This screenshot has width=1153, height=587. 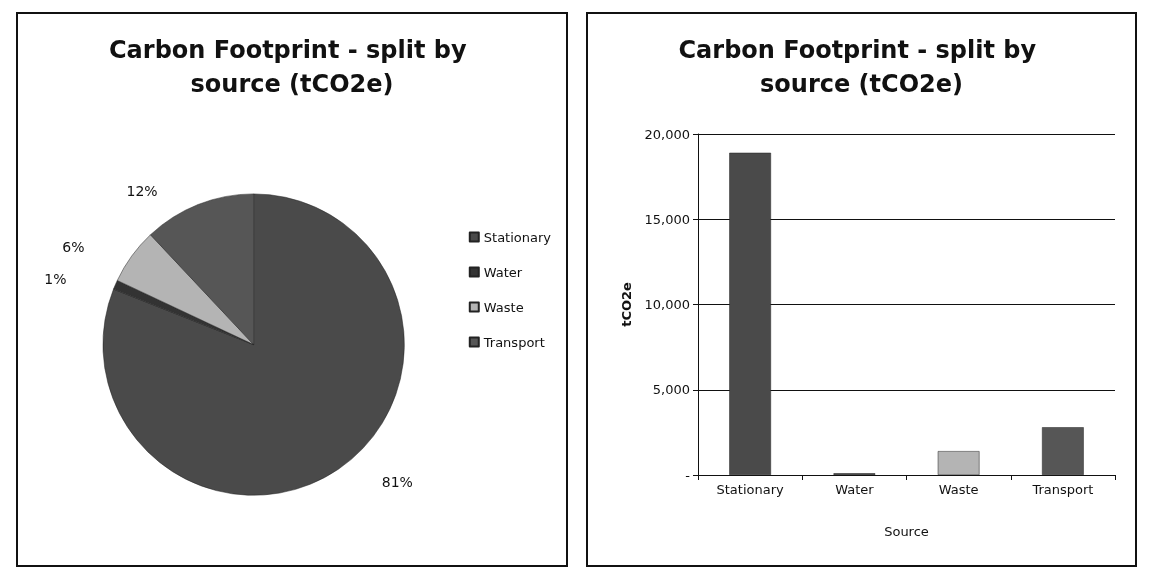 I want to click on data-label: 1%, so click(x=55, y=278).